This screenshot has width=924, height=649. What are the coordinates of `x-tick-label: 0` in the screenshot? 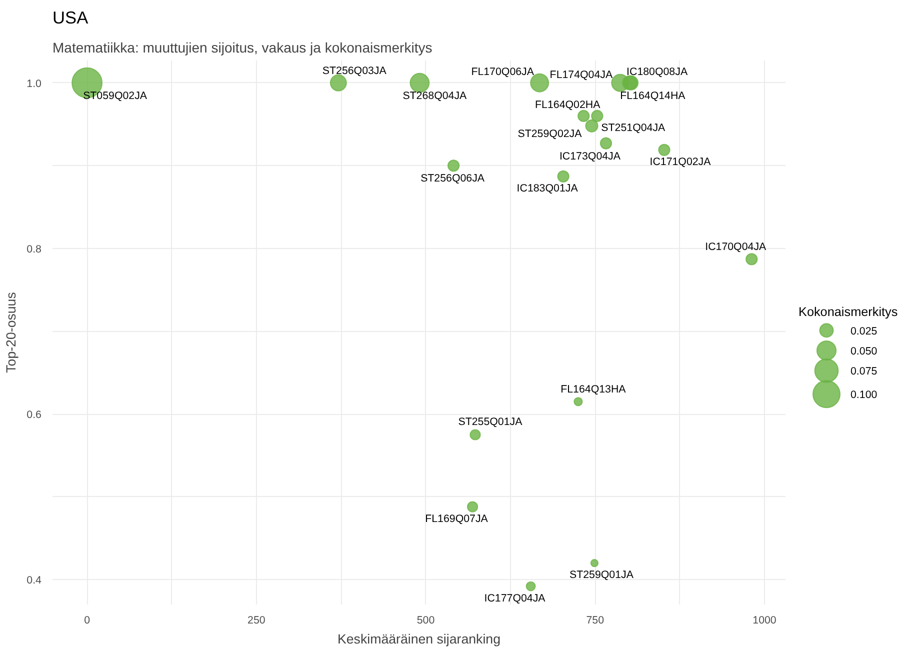 It's located at (87, 620).